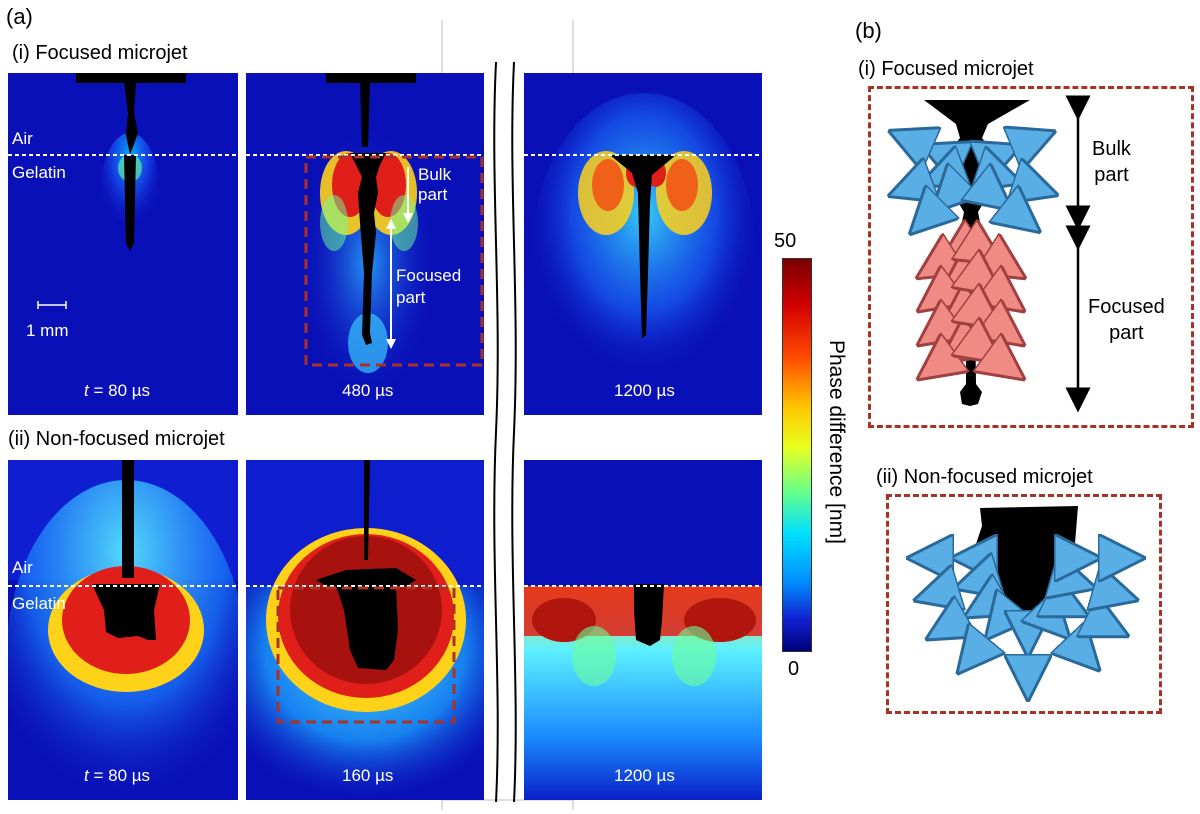  What do you see at coordinates (1111, 162) in the screenshot?
I see `schematic-bulk-label: Bulk part` at bounding box center [1111, 162].